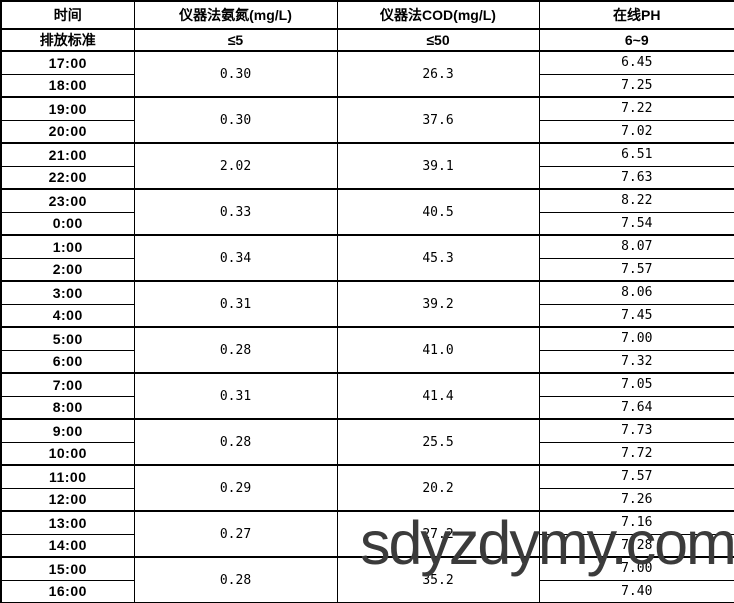  I want to click on time-row: 13:00 0.27 27.2 7.16, so click(367, 534).